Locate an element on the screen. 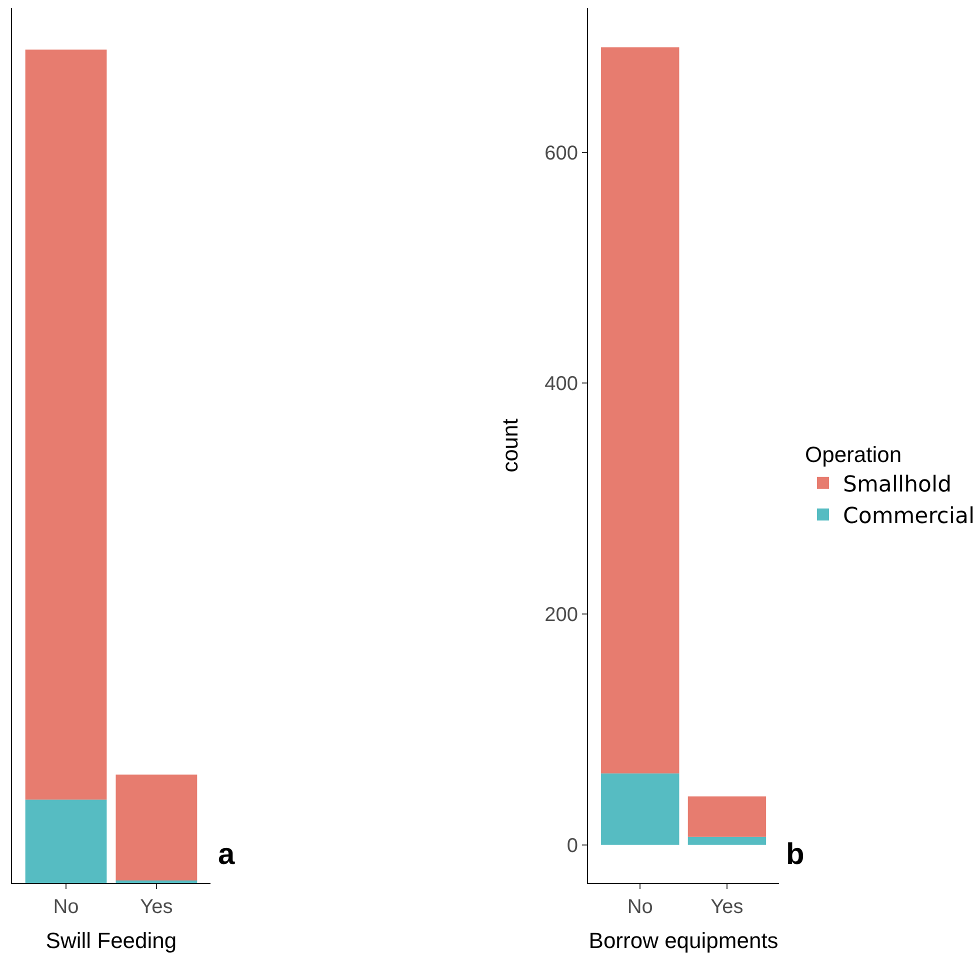 This screenshot has width=980, height=969. y-tick-label: 0 is located at coordinates (572, 845).